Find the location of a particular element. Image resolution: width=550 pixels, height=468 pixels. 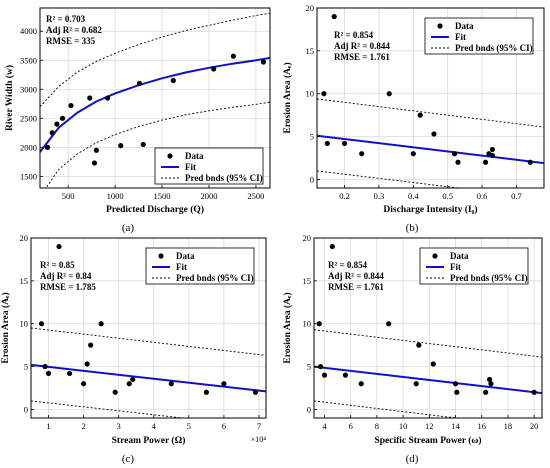

x-tick-label: 2000 is located at coordinates (208, 196).